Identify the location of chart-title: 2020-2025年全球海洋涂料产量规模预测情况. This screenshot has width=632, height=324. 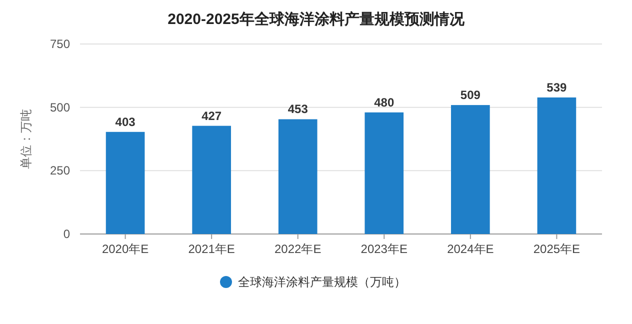
(317, 19).